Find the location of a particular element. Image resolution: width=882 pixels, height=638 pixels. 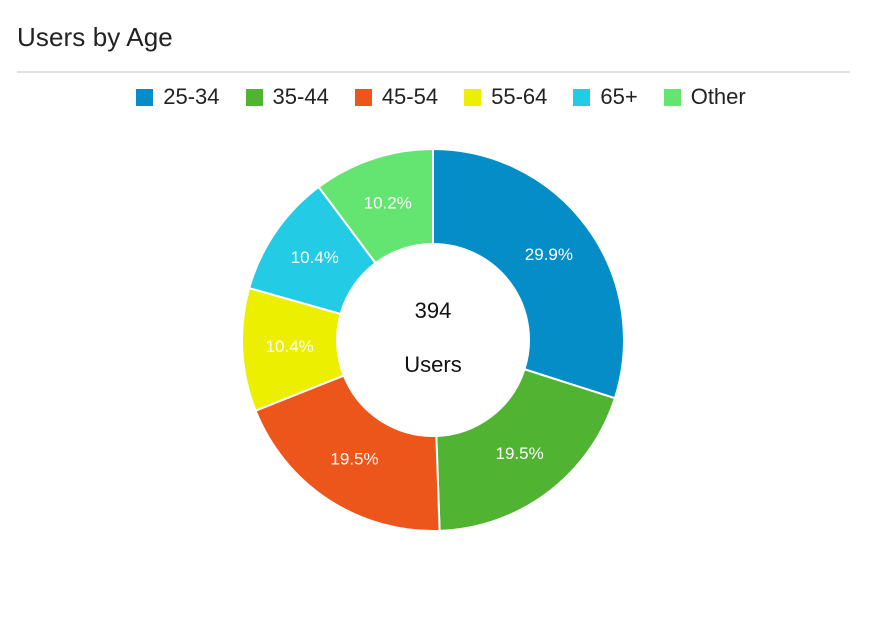

legend-item-25-34: 25-34 is located at coordinates (178, 97).